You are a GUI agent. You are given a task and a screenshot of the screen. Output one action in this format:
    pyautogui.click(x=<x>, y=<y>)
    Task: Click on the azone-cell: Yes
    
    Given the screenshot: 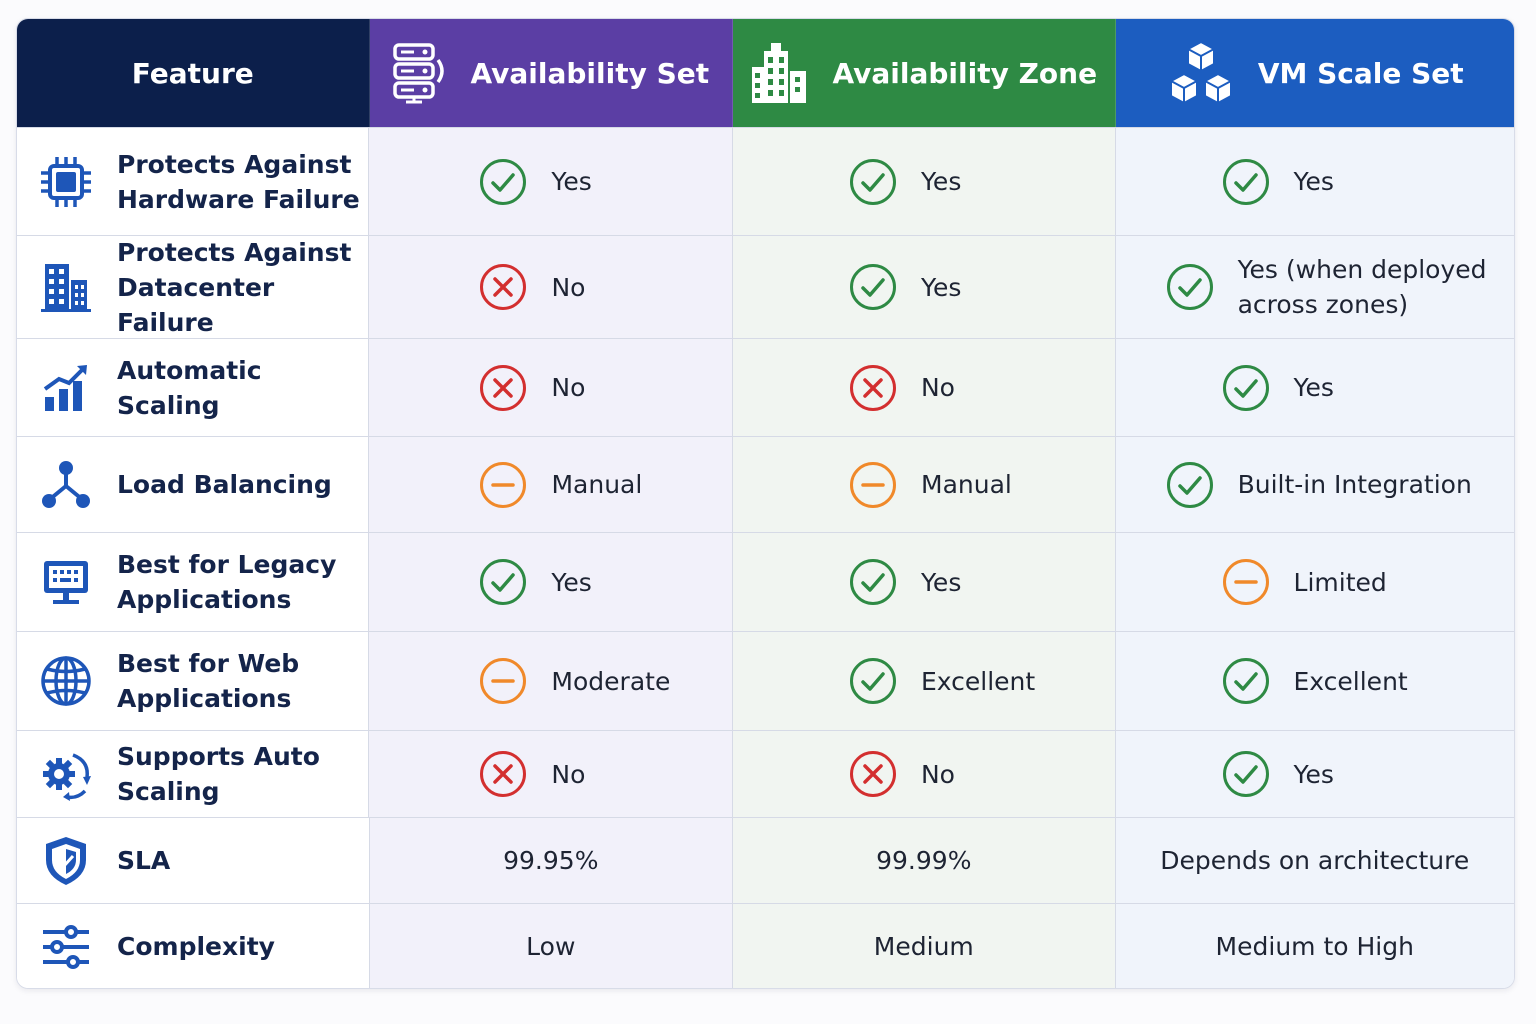 What is the action you would take?
    pyautogui.click(x=924, y=582)
    